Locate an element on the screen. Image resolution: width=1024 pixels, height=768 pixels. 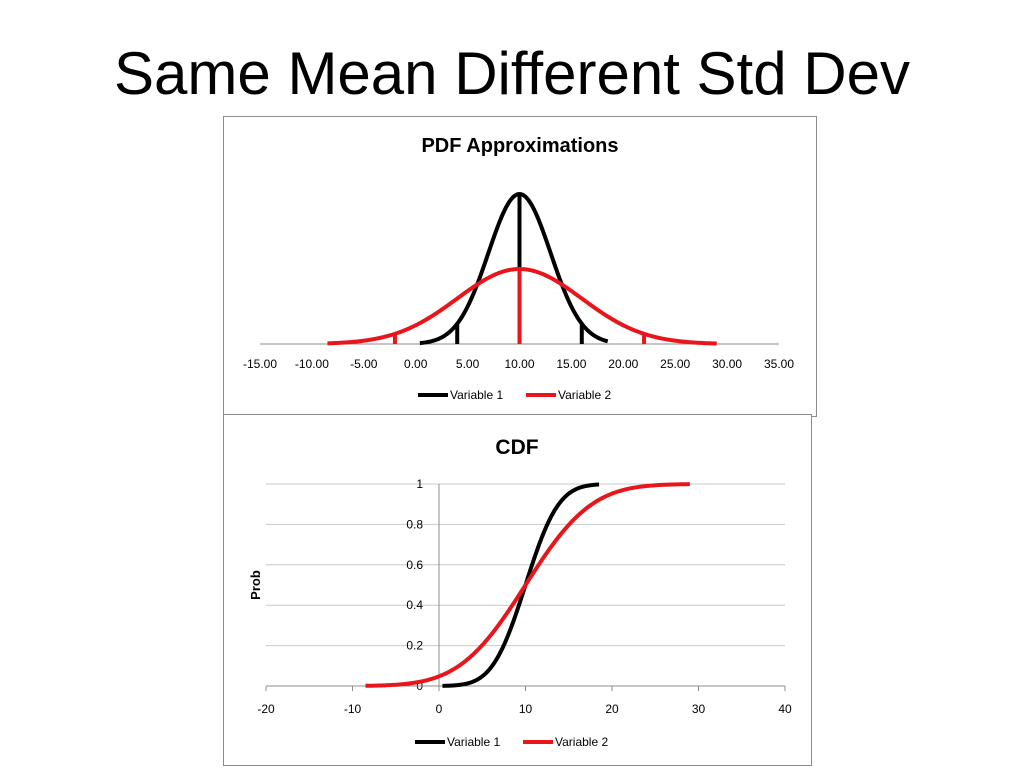
pdf-x-tick-label: -10.00 is located at coordinates (312, 364).